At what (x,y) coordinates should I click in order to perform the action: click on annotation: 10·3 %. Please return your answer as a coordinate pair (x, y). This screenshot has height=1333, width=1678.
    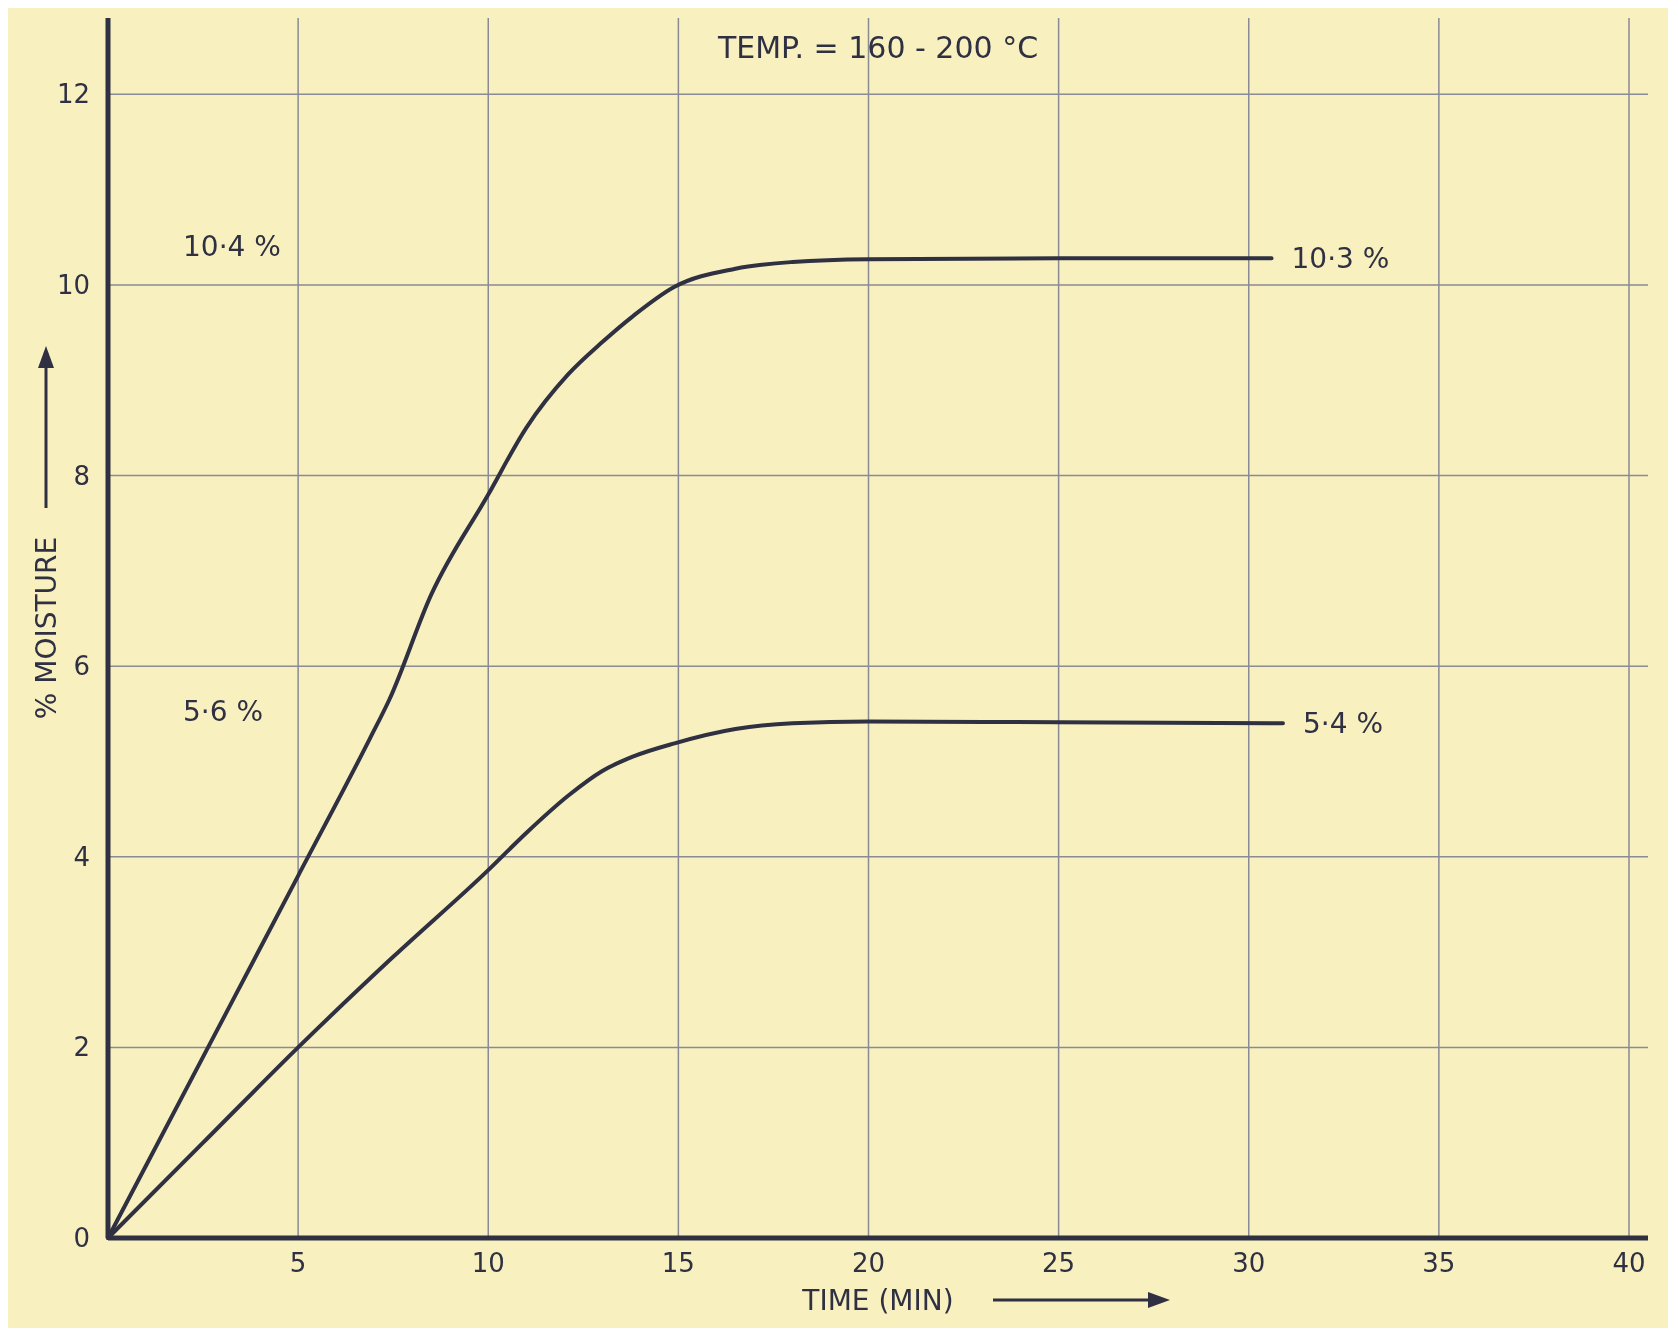
    Looking at the image, I should click on (1340, 258).